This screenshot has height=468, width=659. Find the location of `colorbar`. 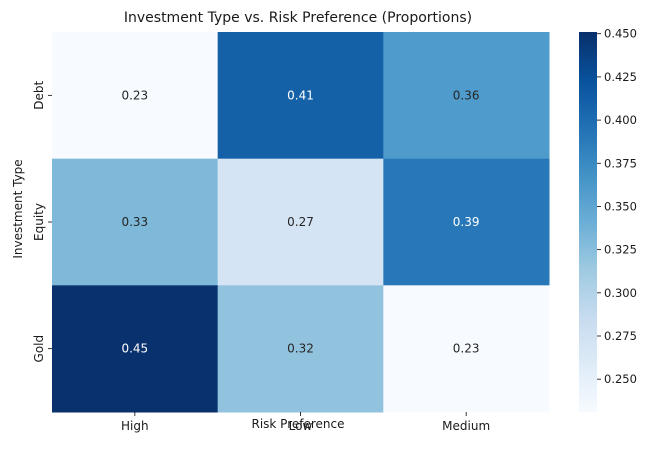

colorbar is located at coordinates (588, 222).